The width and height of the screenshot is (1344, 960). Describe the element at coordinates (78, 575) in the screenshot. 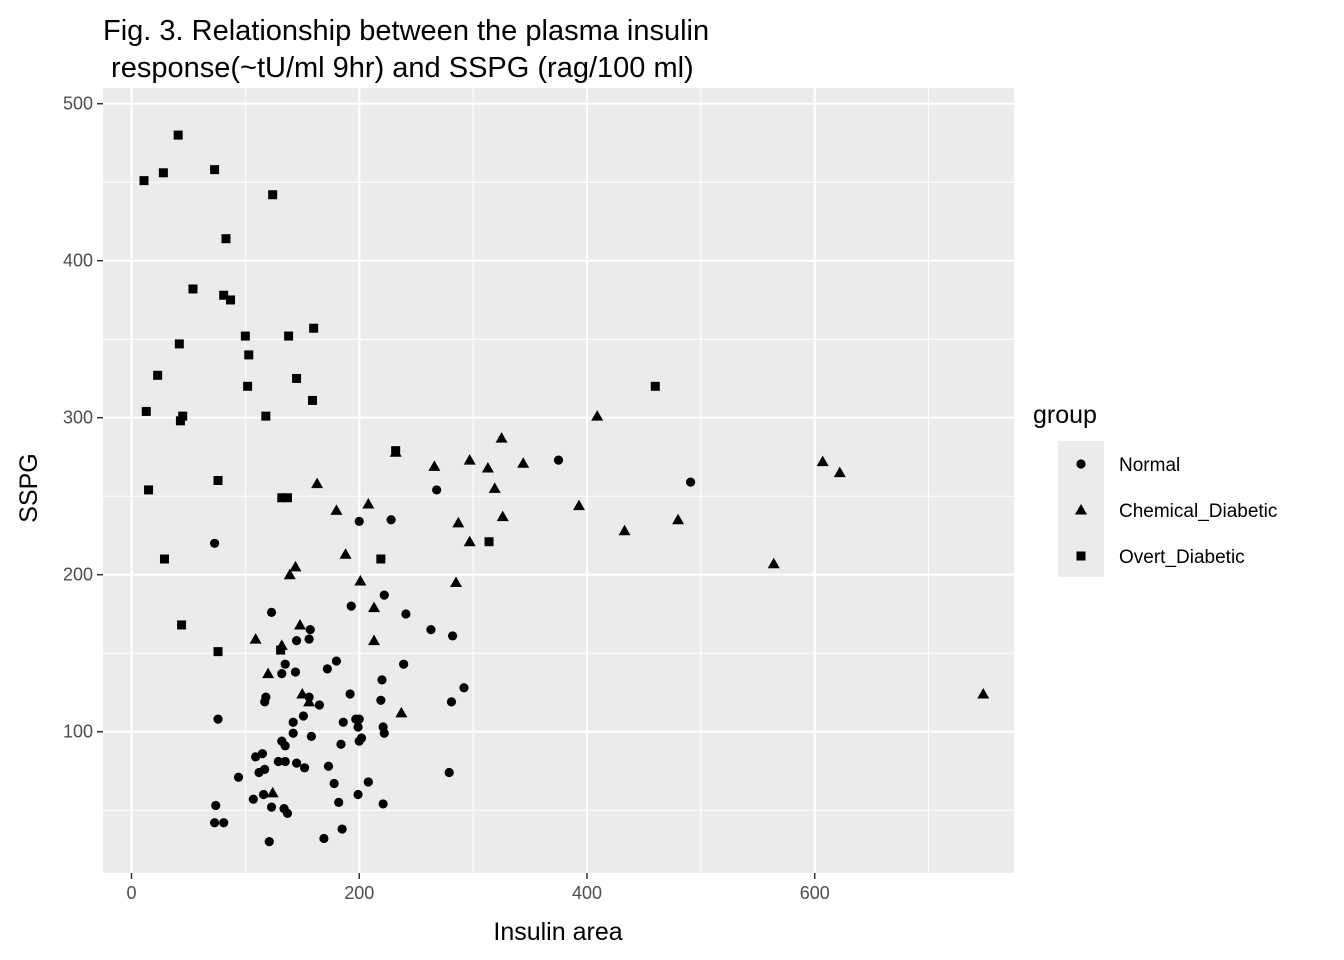

I see `y-tick-label: 200` at that location.